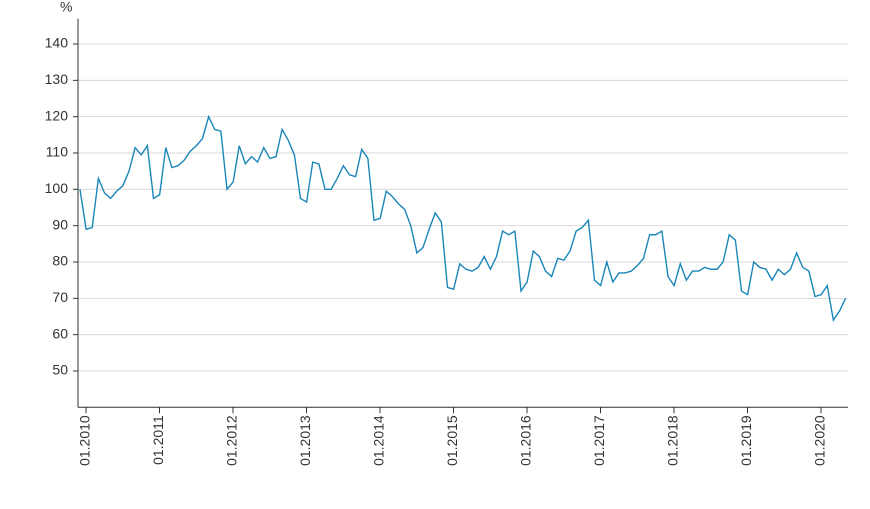 Image resolution: width=870 pixels, height=509 pixels. Describe the element at coordinates (57, 43) in the screenshot. I see `y-tick-label: 140` at that location.